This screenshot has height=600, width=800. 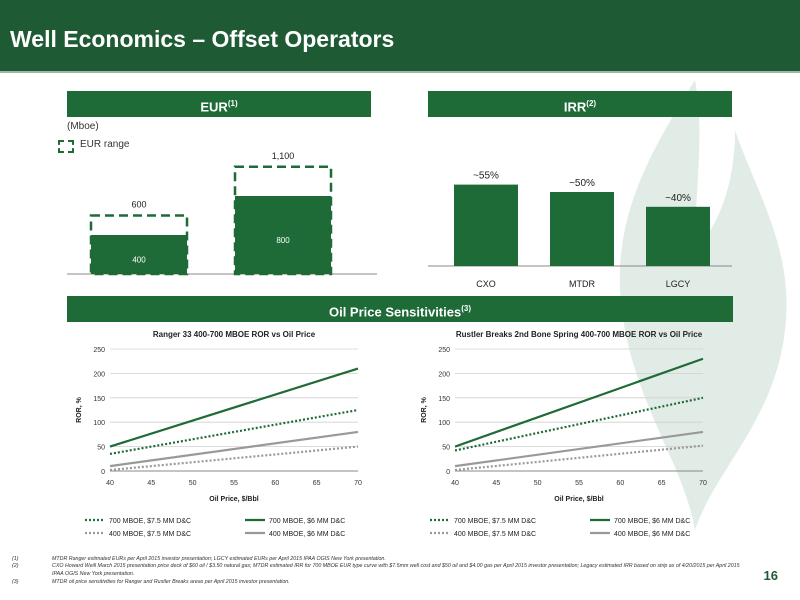 I want to click on irr-title: IRR, so click(x=575, y=107).